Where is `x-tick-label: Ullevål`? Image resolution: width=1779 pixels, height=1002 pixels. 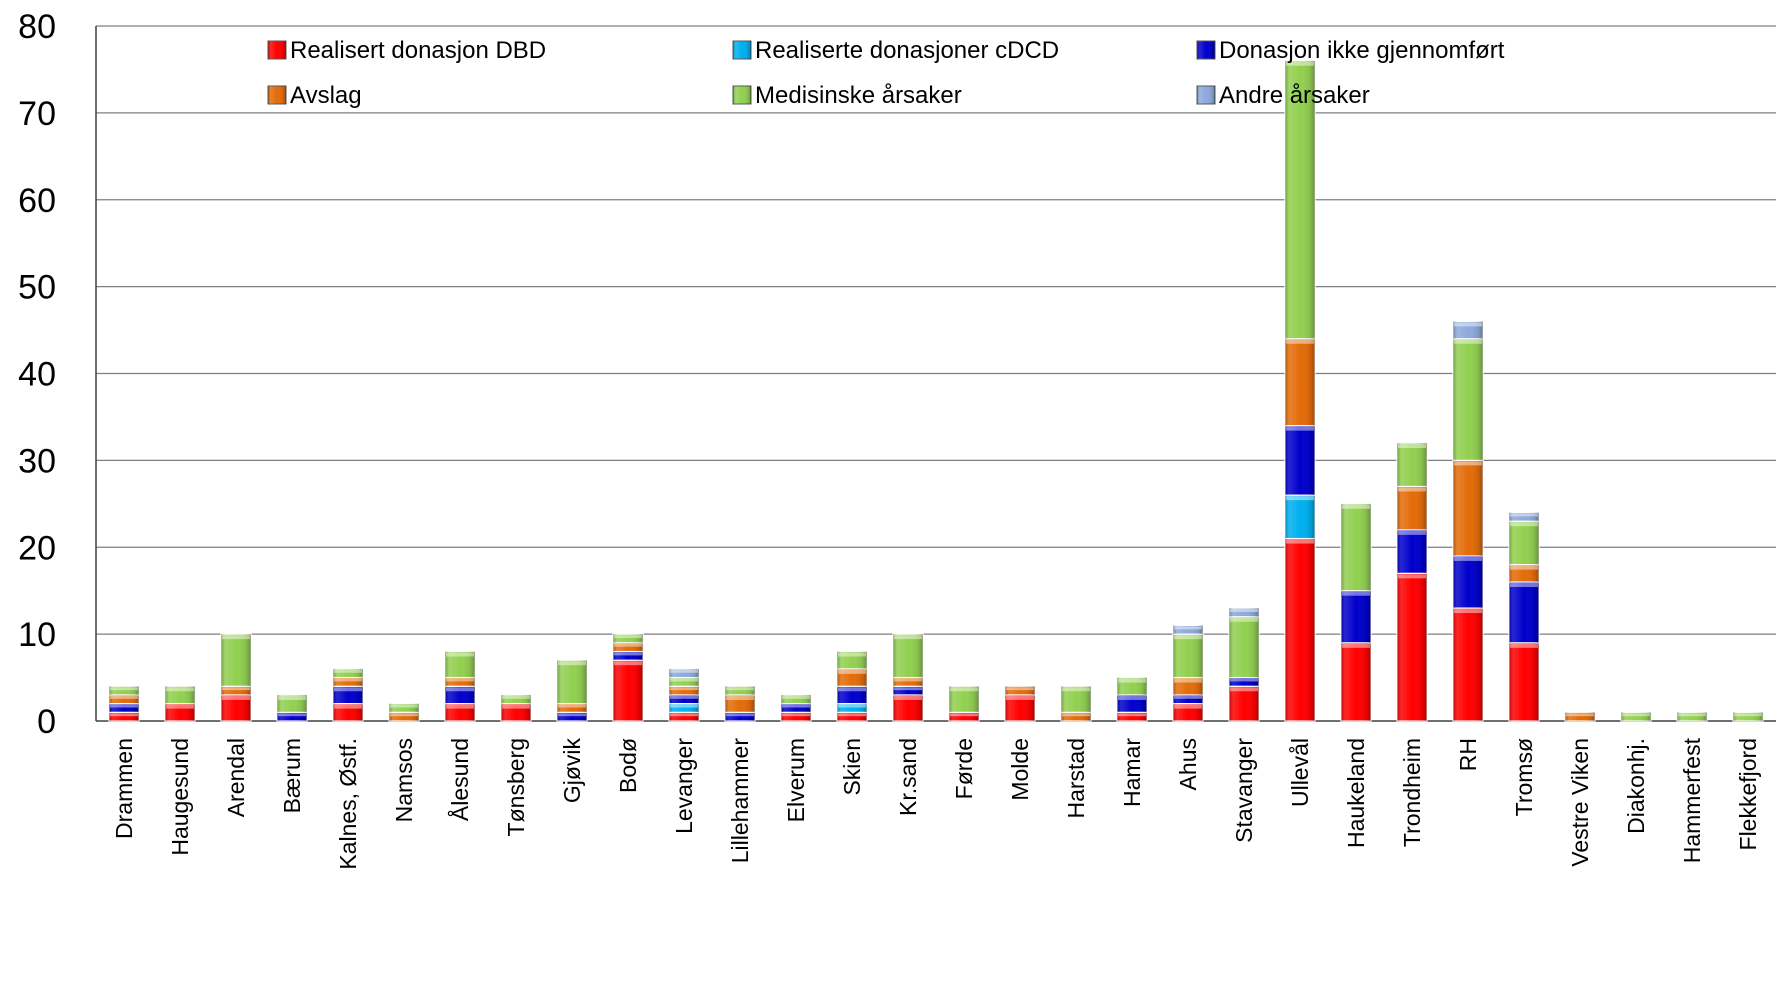 x-tick-label: Ullevål is located at coordinates (1300, 772).